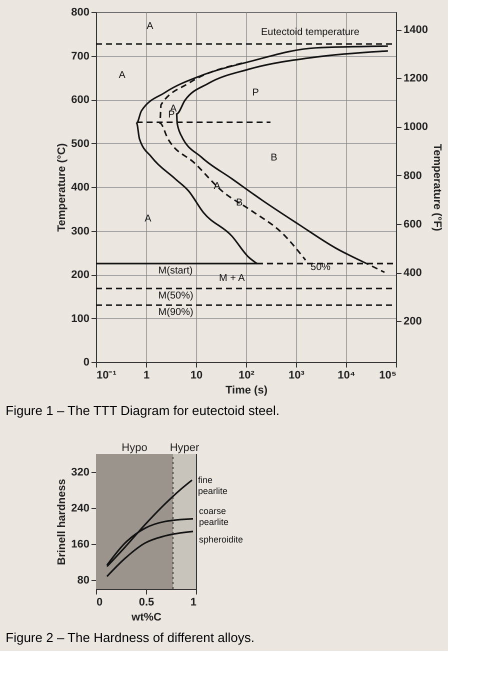 This screenshot has width=478, height=700. Describe the element at coordinates (232, 278) in the screenshot. I see `annotation: M + A` at that location.